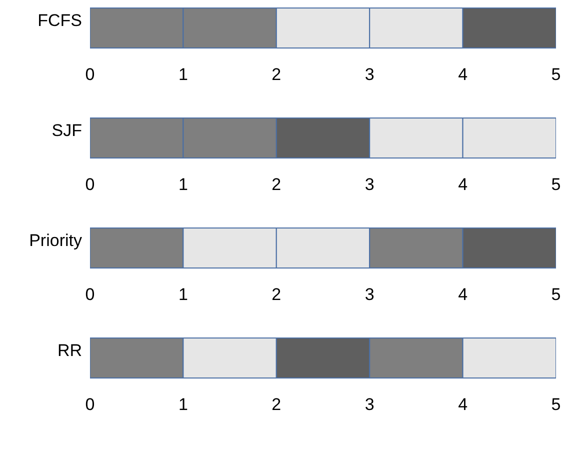  What do you see at coordinates (69, 350) in the screenshot?
I see `y-tick-label: RR` at bounding box center [69, 350].